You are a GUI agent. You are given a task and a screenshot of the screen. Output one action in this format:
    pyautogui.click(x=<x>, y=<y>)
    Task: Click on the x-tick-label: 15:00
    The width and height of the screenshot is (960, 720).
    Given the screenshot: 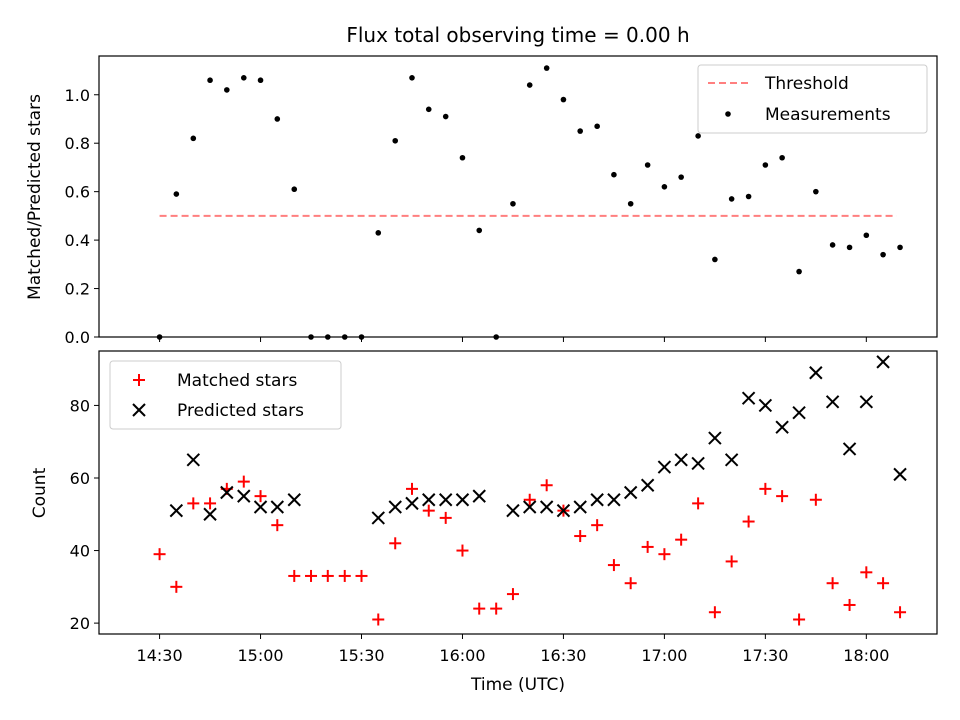 What is the action you would take?
    pyautogui.click(x=260, y=655)
    